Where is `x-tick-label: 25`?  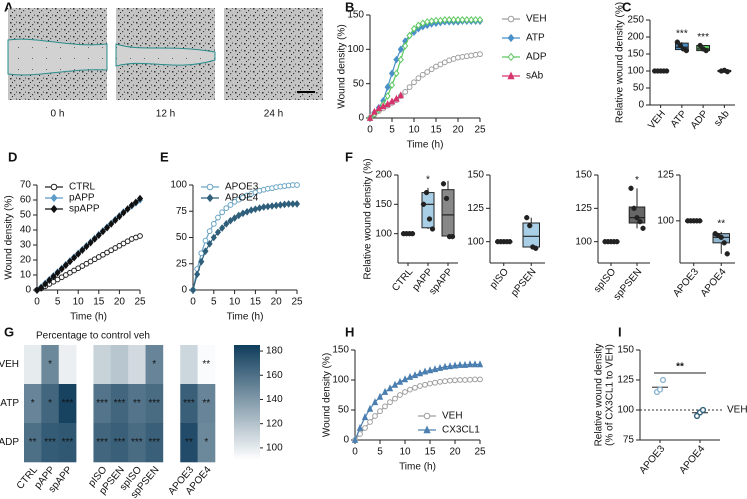
x-tick-label: 25 is located at coordinates (480, 130).